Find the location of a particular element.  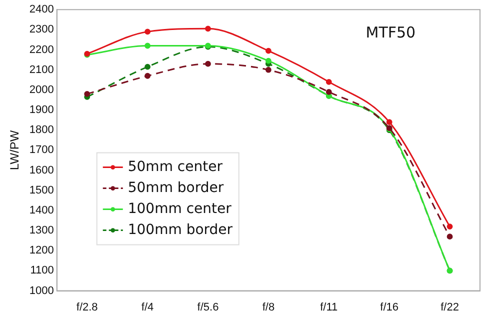

y-tick-label: 1400 is located at coordinates (41, 210).